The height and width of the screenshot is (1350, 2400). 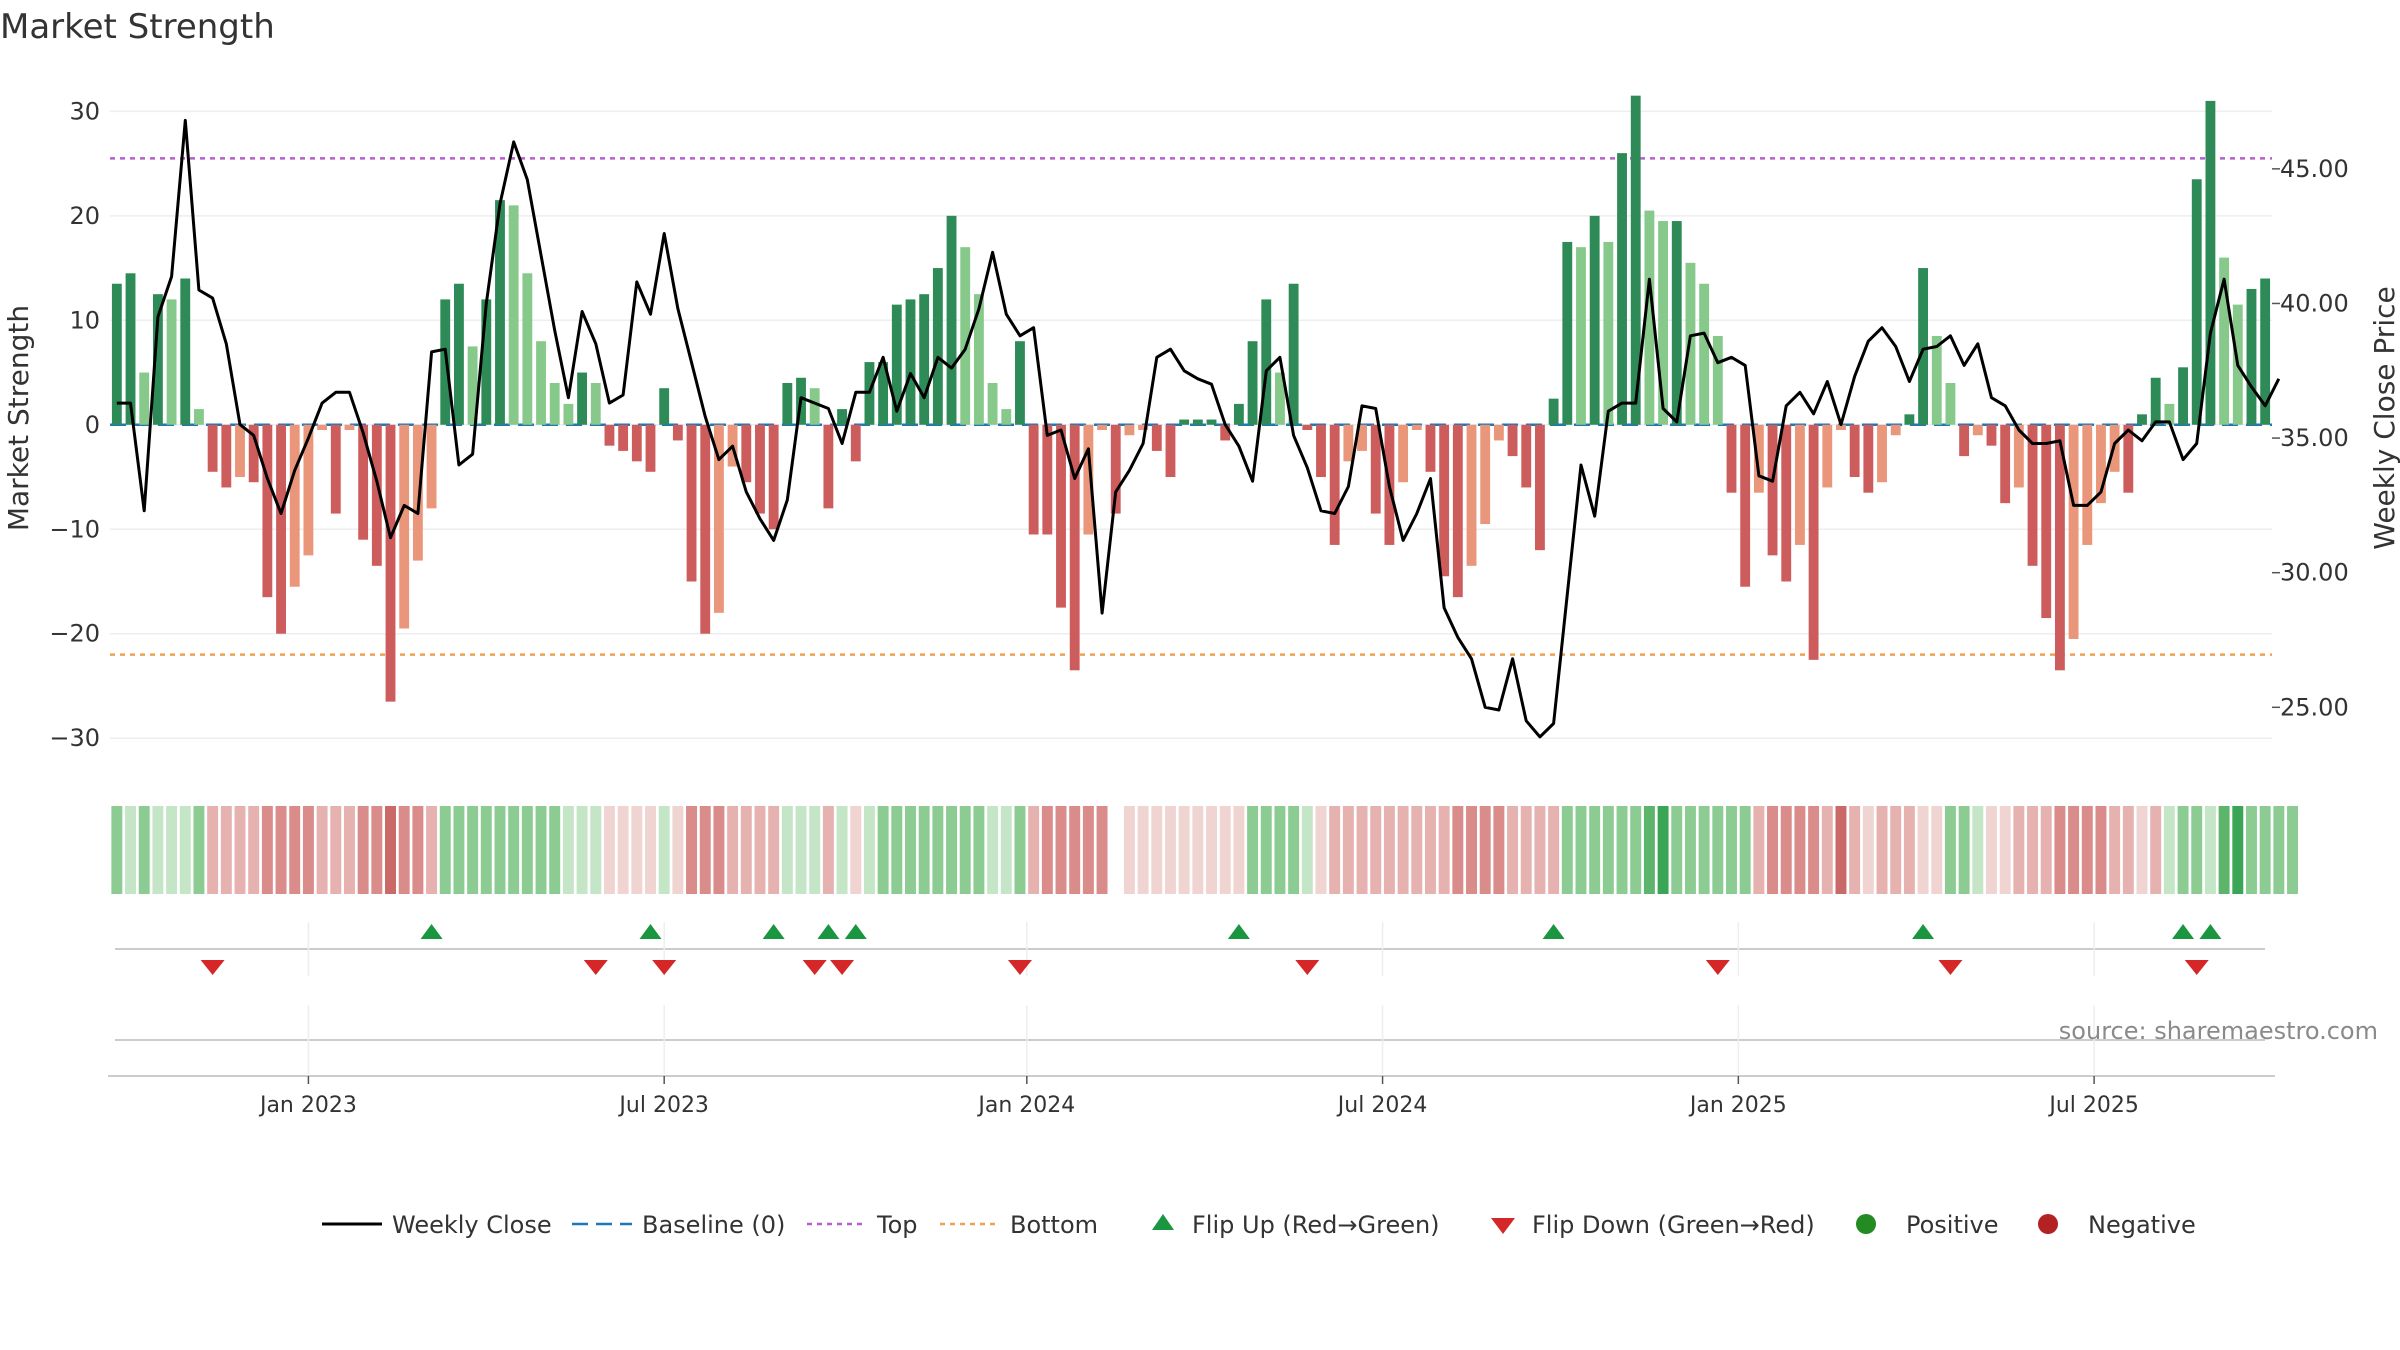 I want to click on y-tick-label: −20, so click(x=74, y=634).